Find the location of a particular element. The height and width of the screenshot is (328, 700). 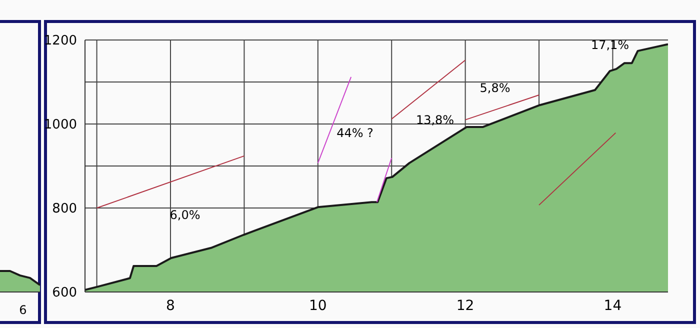

y-tick-label: 600 is located at coordinates (64, 293).